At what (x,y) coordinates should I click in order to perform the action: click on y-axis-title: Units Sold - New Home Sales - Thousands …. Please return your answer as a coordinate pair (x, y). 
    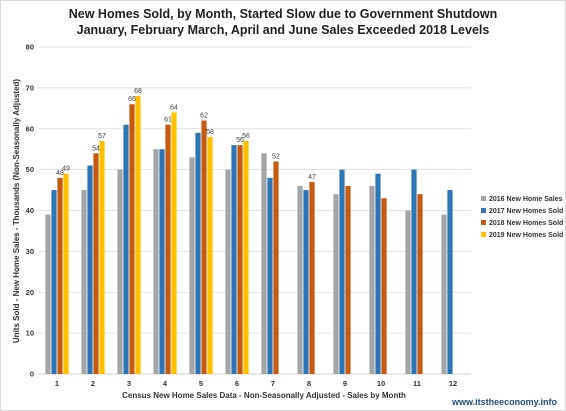
    Looking at the image, I should click on (16, 211).